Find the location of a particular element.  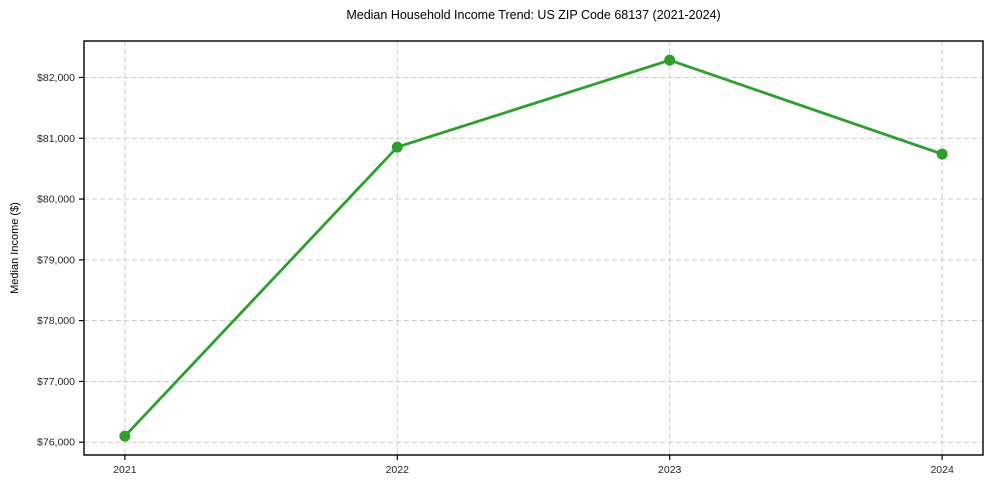

y-tick-label: $80,000 is located at coordinates (56, 200).